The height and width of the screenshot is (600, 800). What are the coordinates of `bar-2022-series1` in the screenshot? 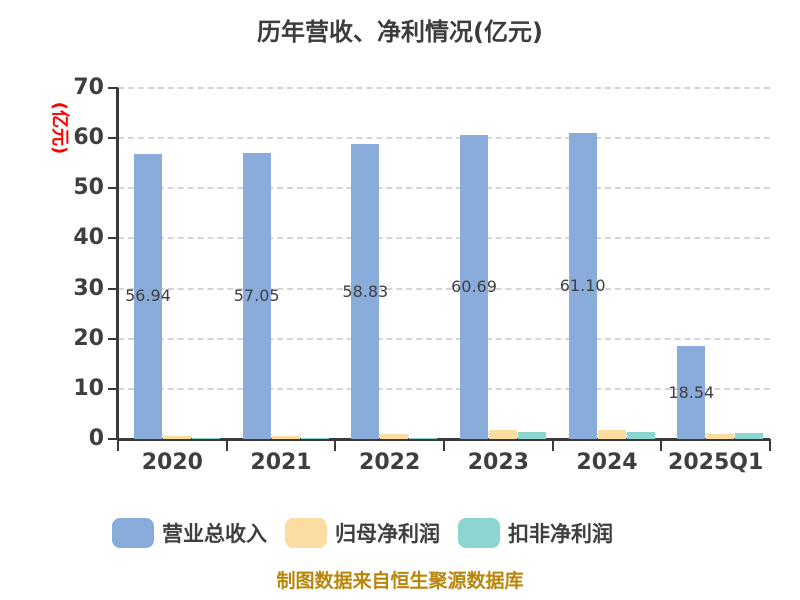 It's located at (394, 436).